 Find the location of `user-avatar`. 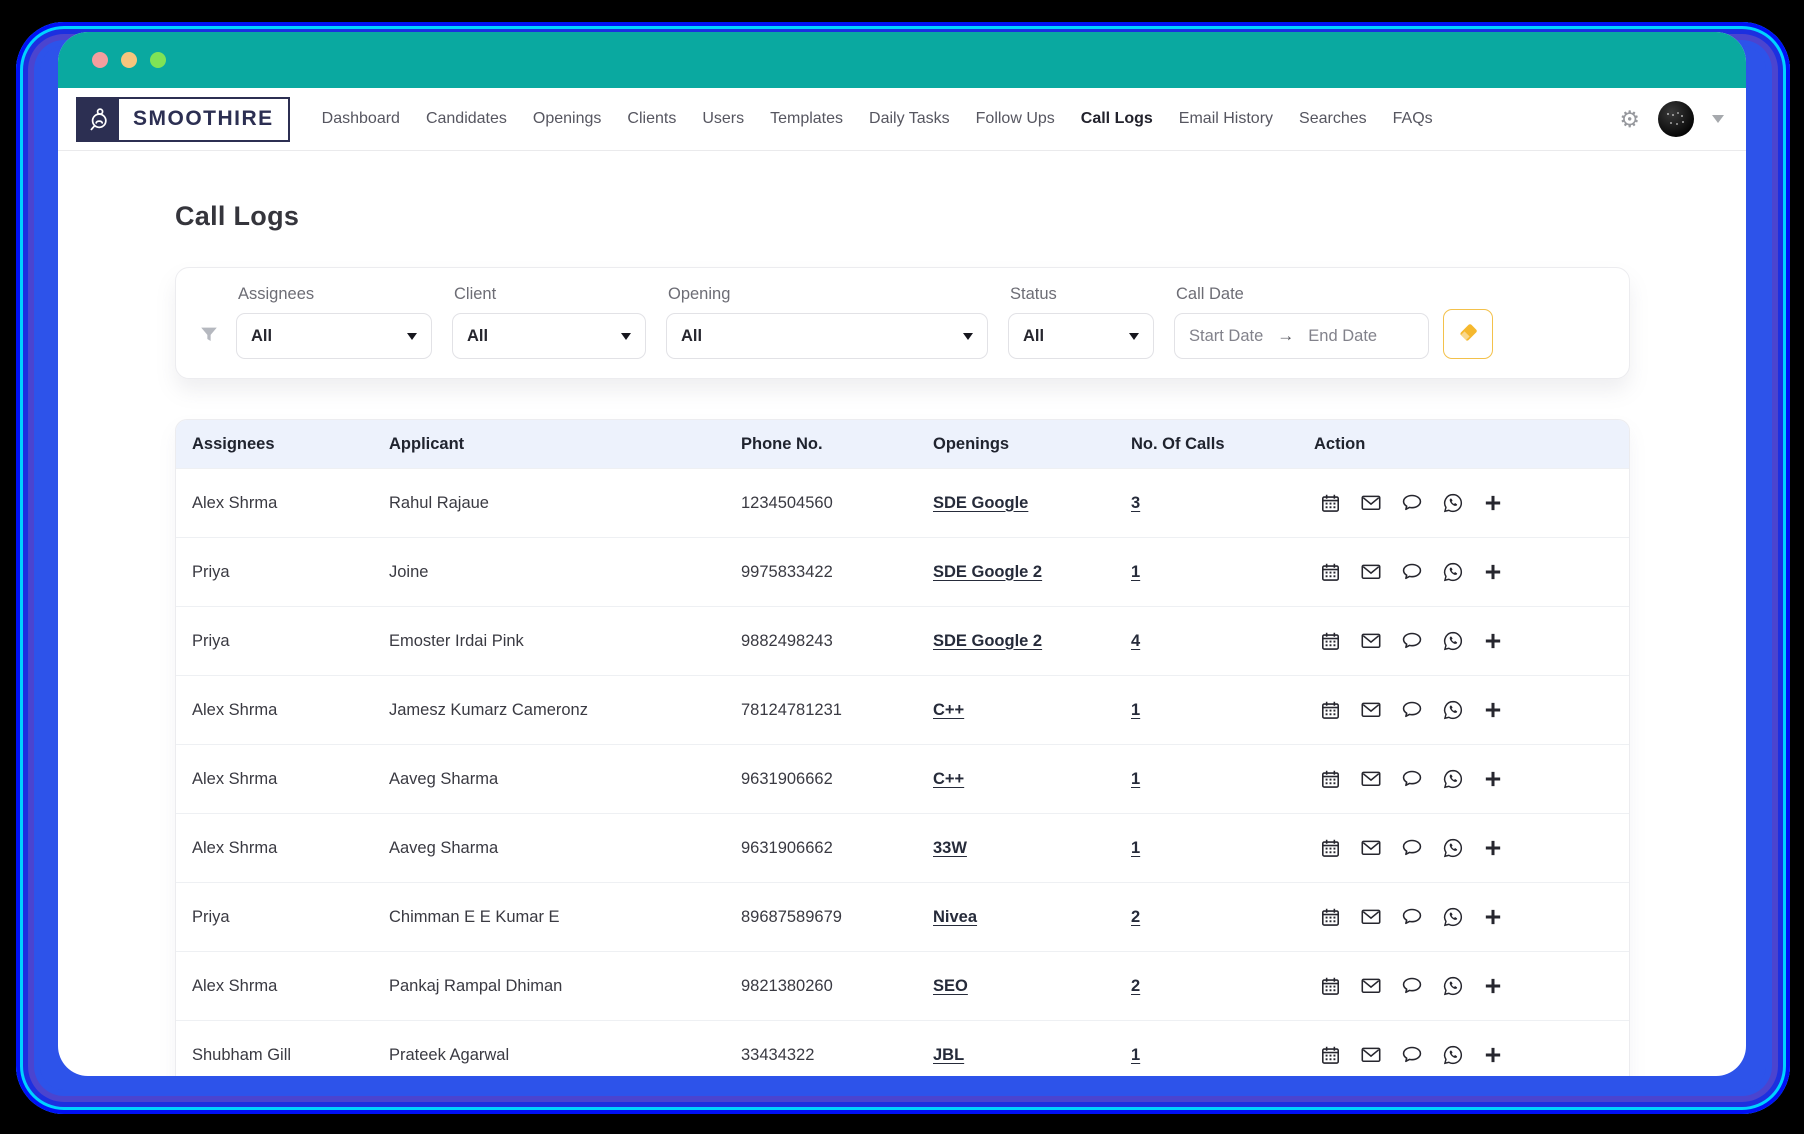

user-avatar is located at coordinates (1676, 119).